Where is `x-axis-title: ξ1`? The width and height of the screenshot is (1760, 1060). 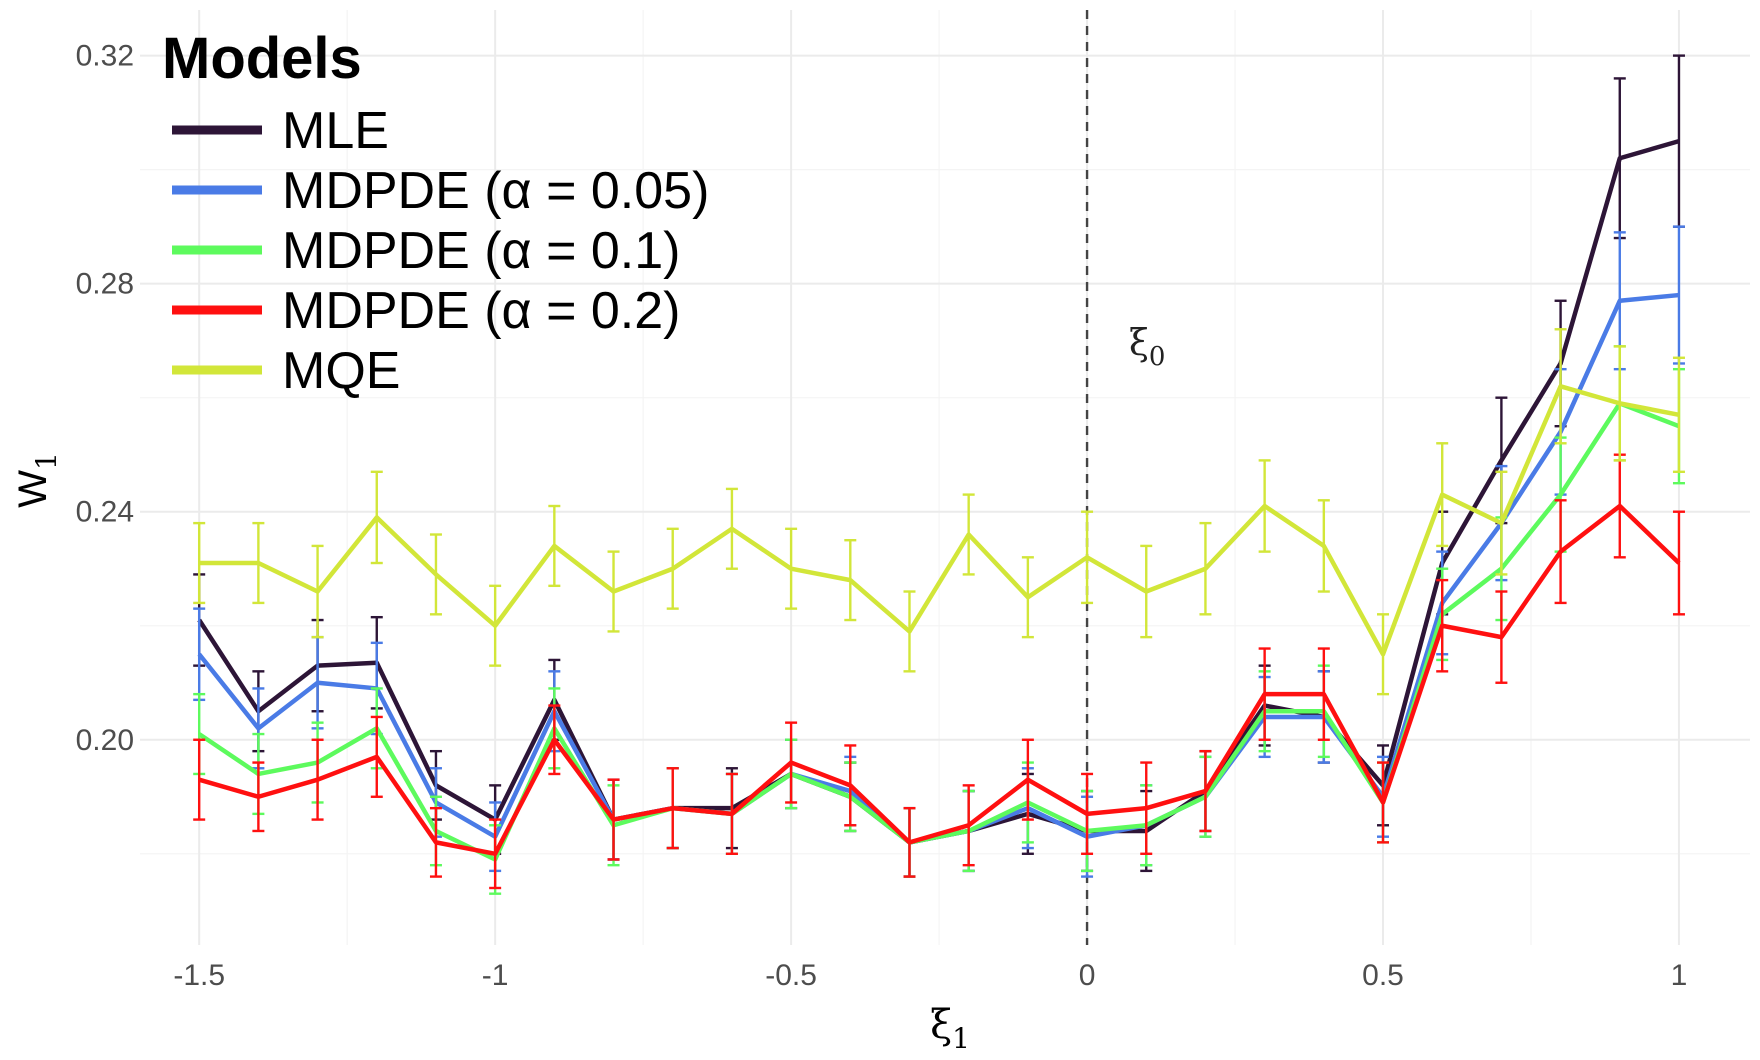
x-axis-title: ξ1 is located at coordinates (950, 1028).